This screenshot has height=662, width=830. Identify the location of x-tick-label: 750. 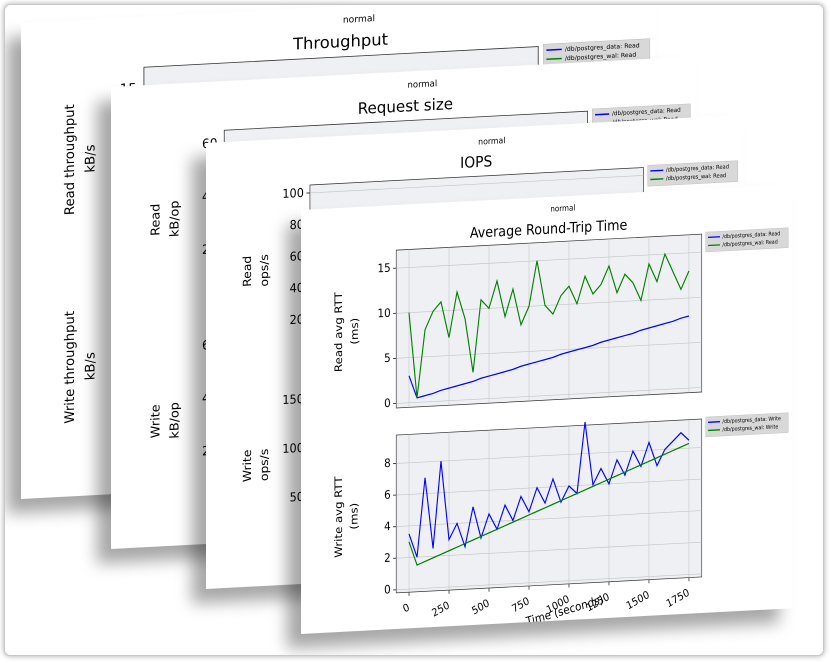
(521, 606).